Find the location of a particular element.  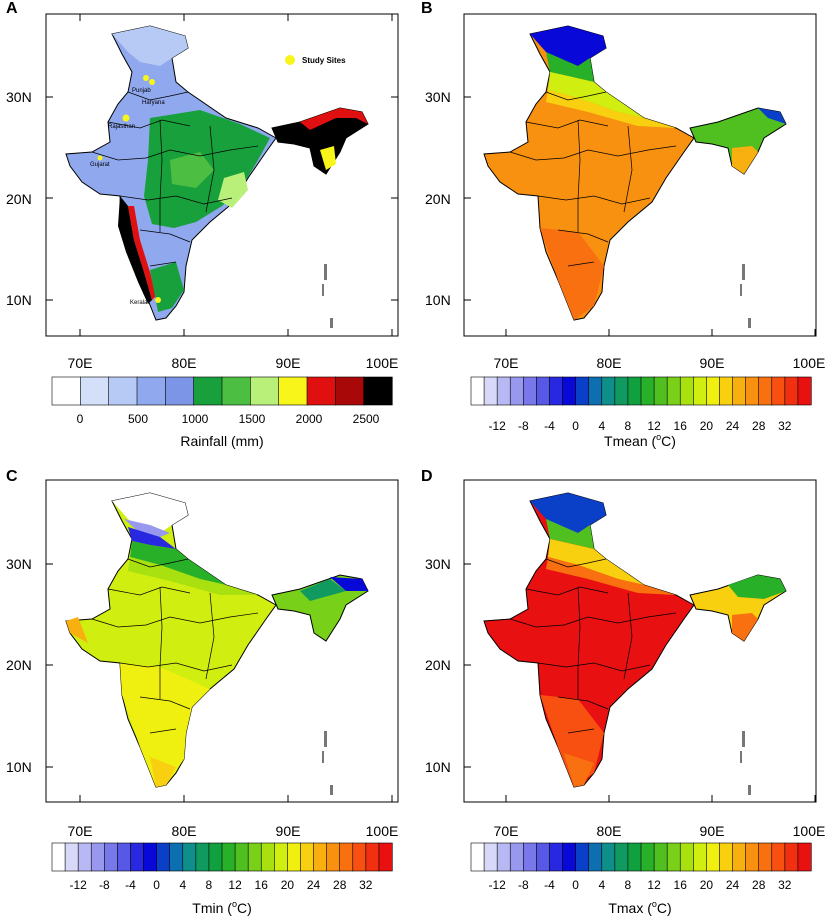

panel-letter: B is located at coordinates (427, 8).